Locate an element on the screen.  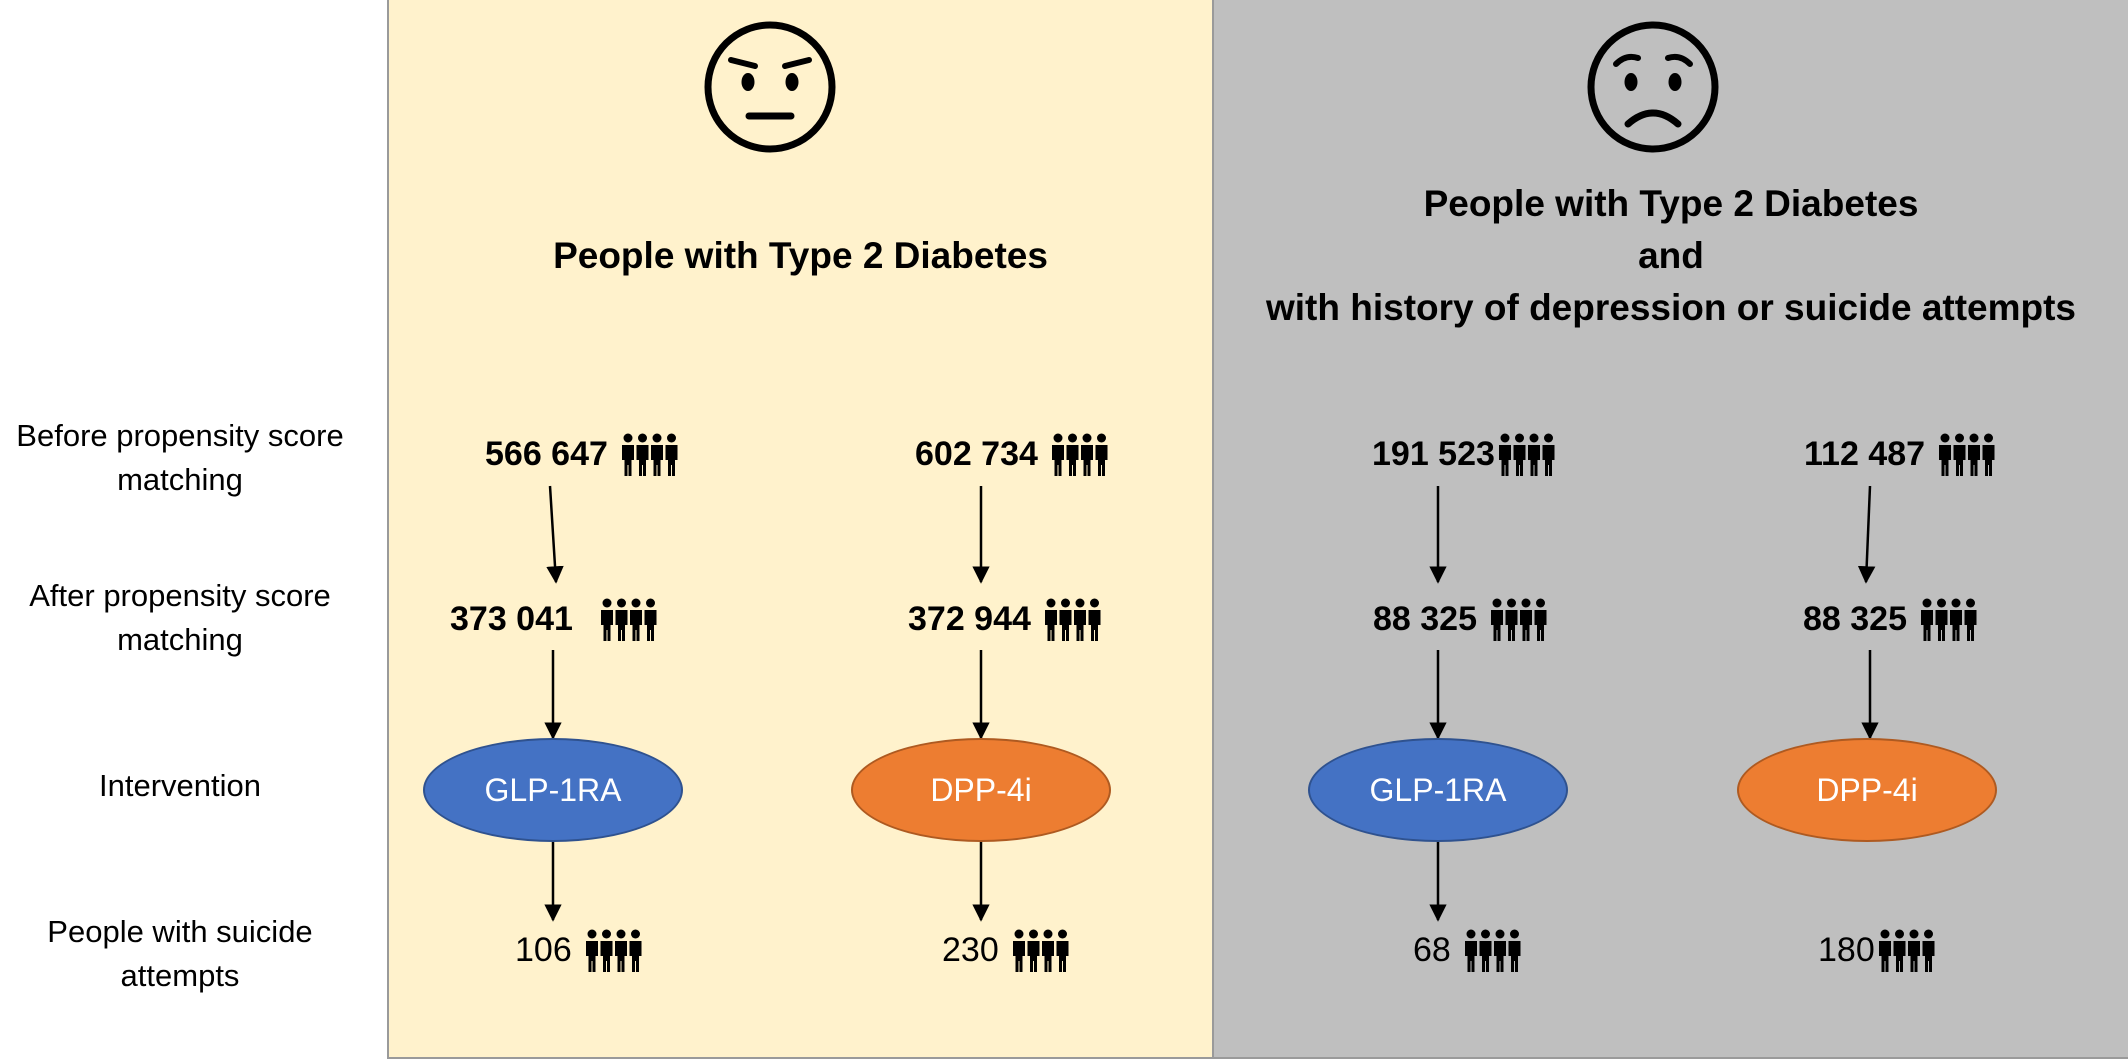
count-value: 230 is located at coordinates (970, 949).